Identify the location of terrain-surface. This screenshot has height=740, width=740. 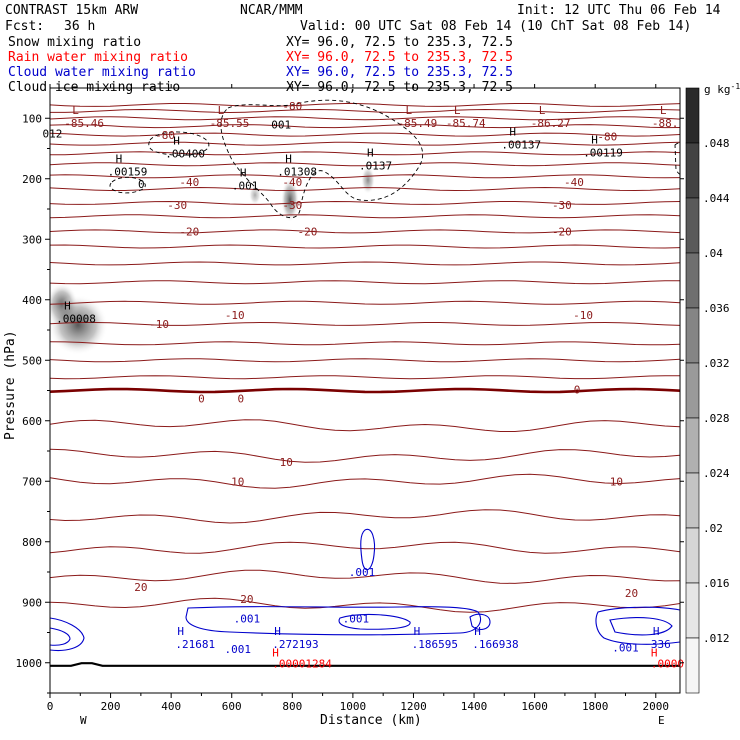
(365, 664).